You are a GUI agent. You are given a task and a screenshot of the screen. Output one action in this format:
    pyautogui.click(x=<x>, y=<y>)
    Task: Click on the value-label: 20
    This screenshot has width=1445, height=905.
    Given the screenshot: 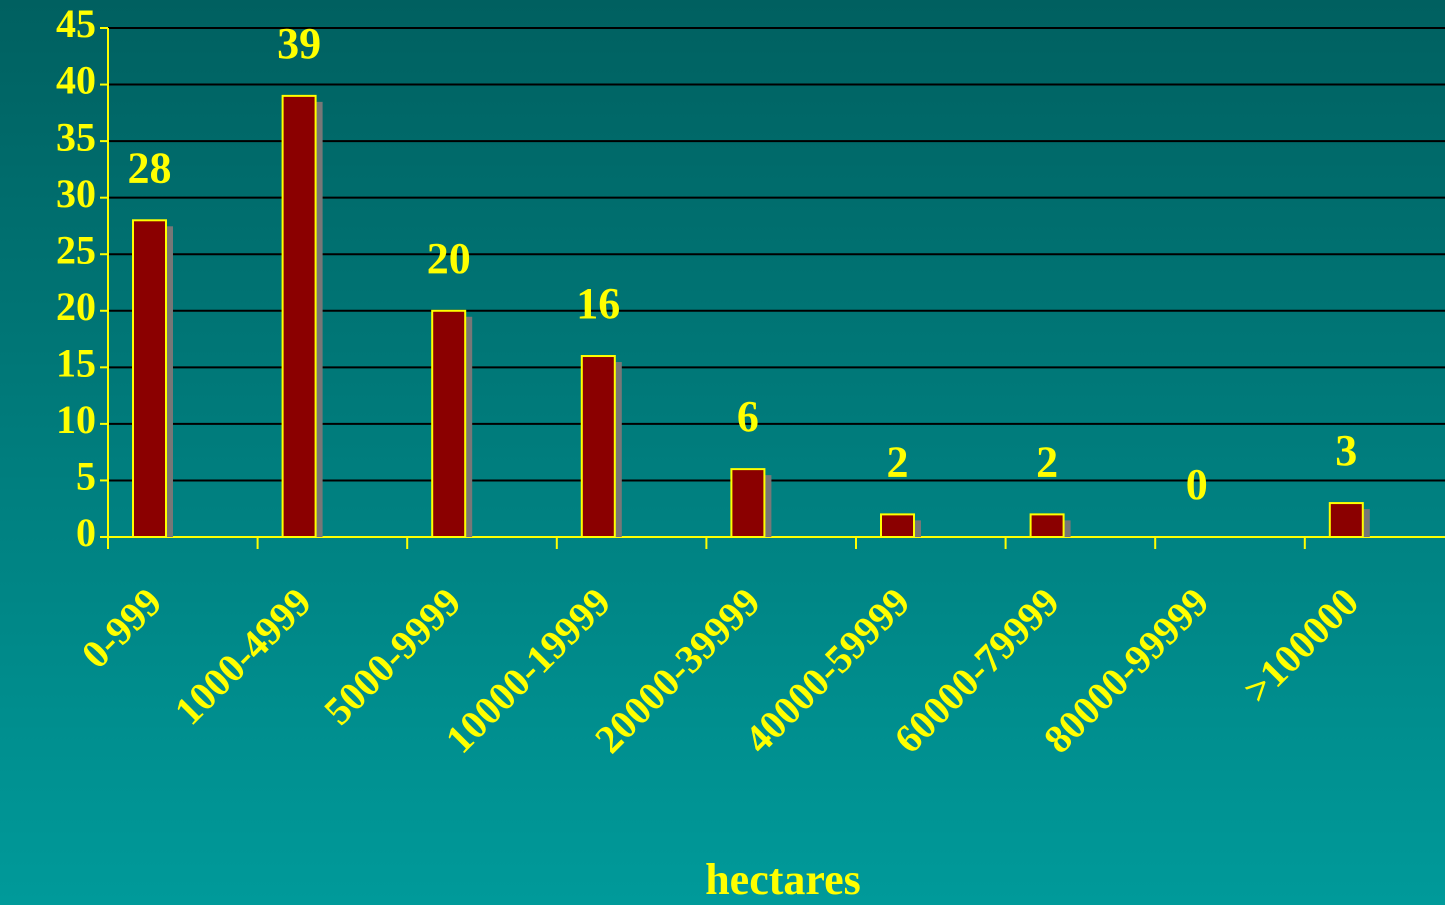 What is the action you would take?
    pyautogui.click(x=449, y=258)
    